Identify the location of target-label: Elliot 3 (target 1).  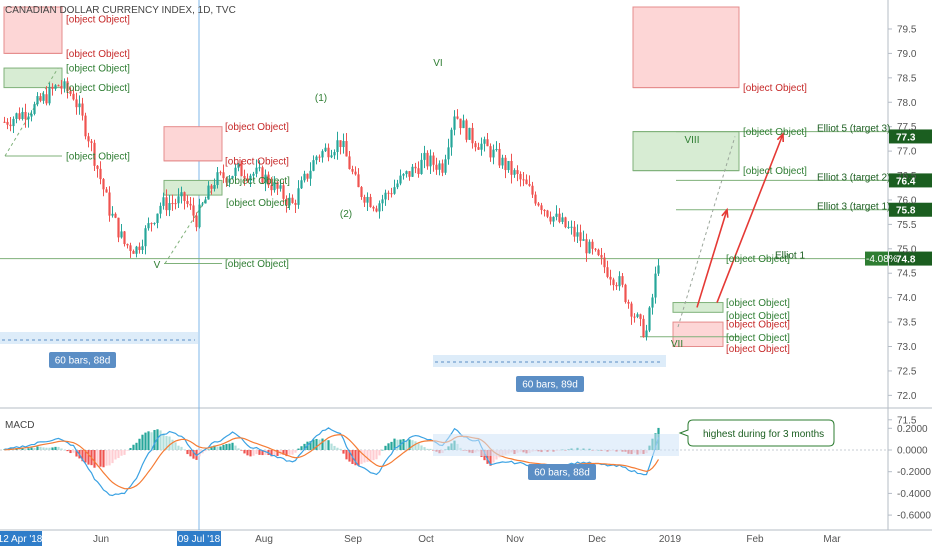
(853, 207).